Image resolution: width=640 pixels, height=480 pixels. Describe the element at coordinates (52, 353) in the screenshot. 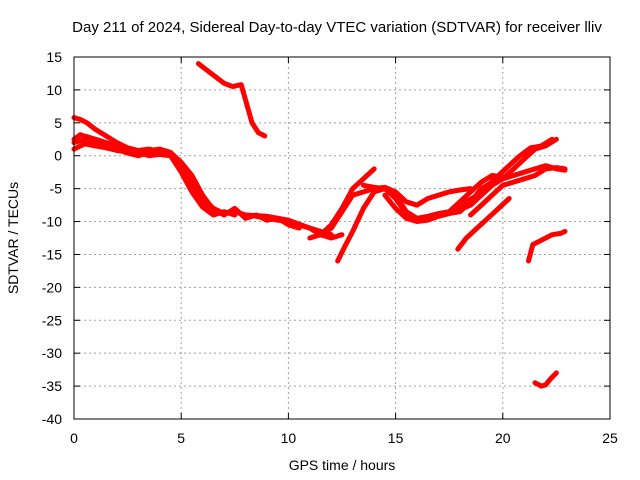

I see `y-tick-label: -30` at that location.